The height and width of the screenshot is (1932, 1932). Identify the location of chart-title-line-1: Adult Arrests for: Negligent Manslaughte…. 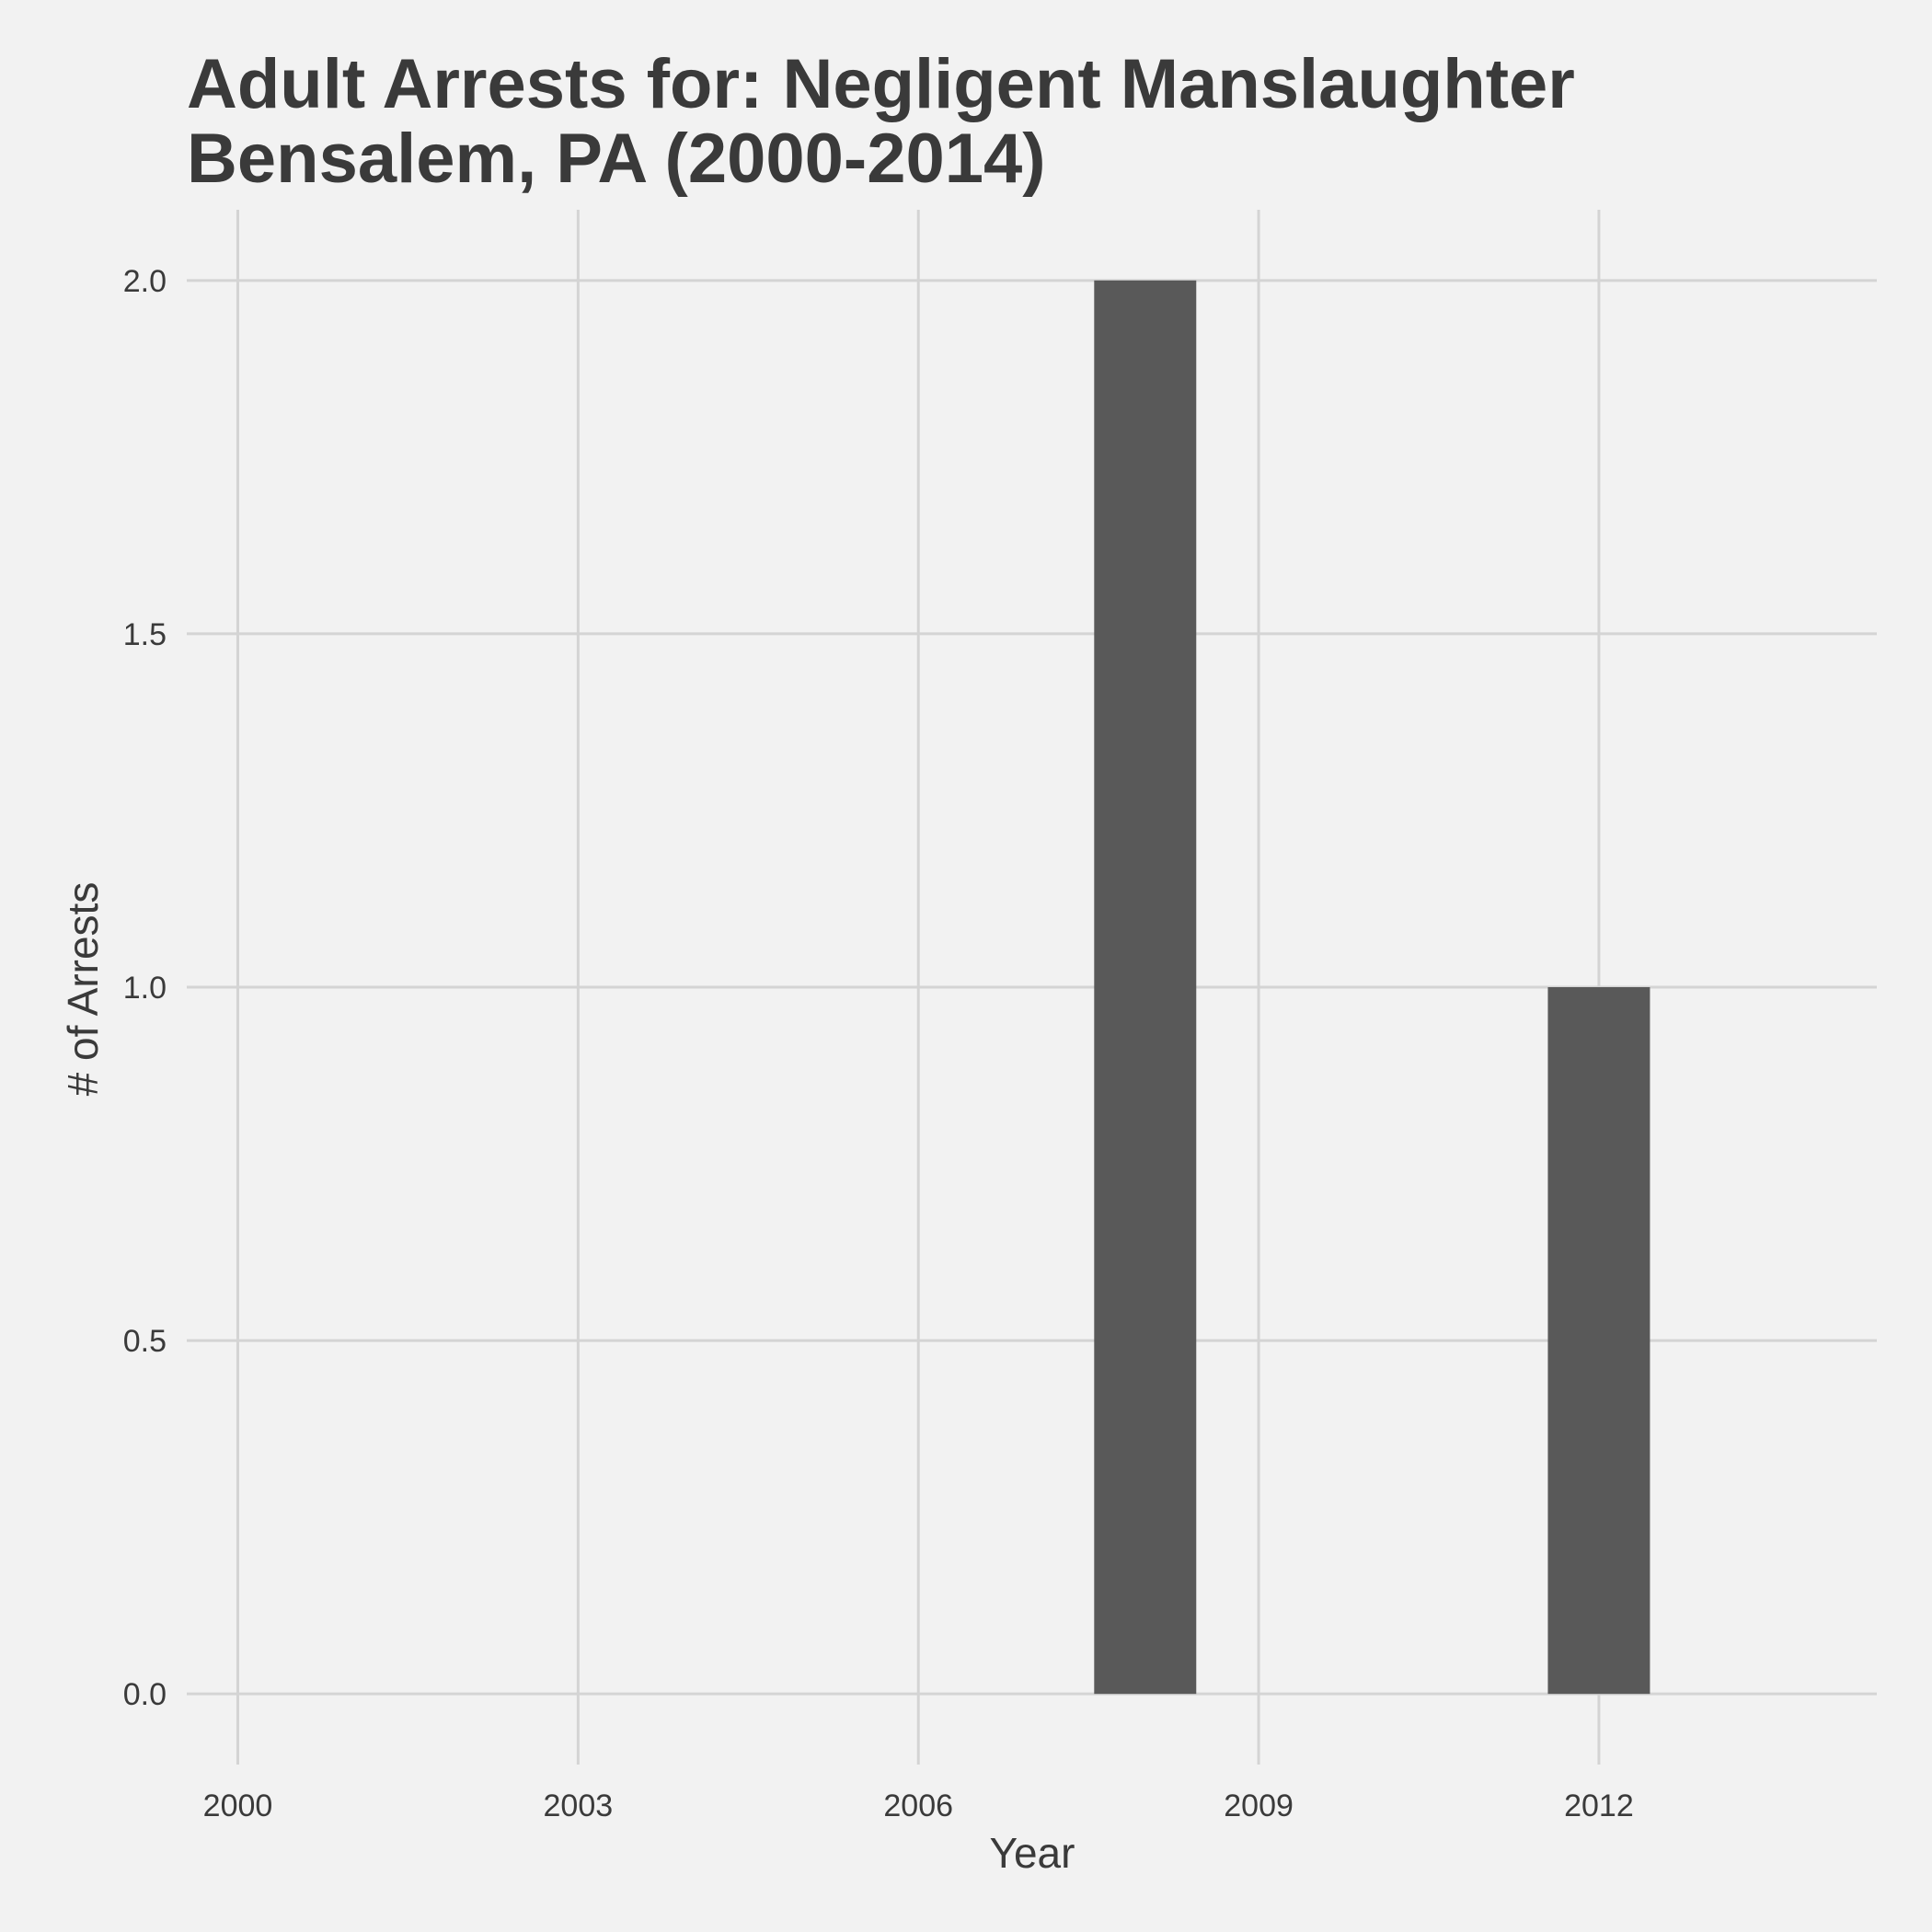
(881, 84).